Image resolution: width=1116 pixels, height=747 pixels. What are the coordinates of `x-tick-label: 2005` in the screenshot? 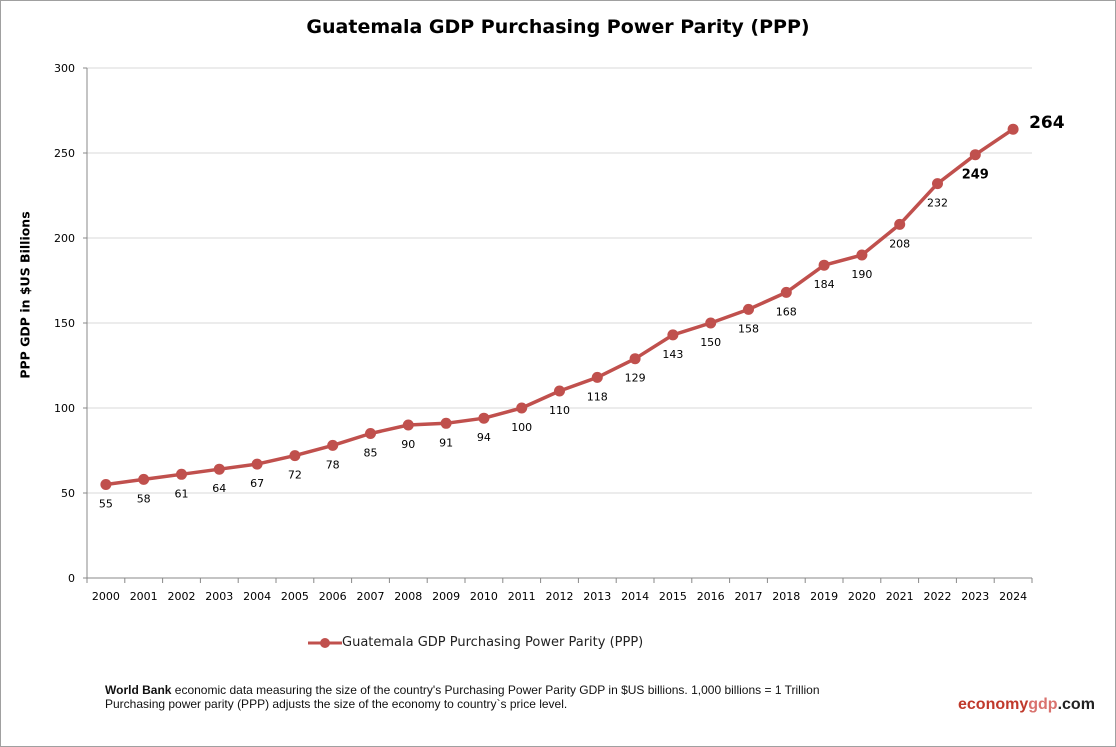 It's located at (295, 596).